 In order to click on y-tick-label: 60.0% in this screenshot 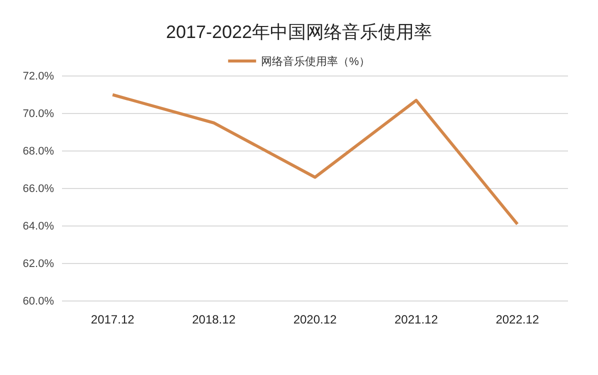, I will do `click(38, 302)`.